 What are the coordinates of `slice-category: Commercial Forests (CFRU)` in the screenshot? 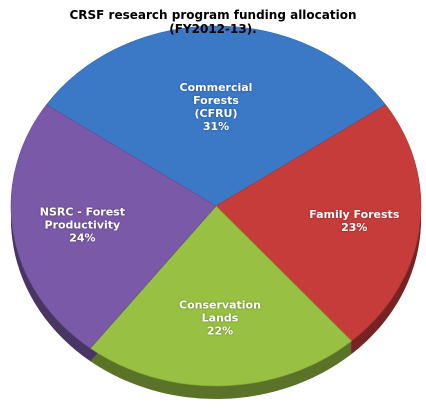 It's located at (216, 100).